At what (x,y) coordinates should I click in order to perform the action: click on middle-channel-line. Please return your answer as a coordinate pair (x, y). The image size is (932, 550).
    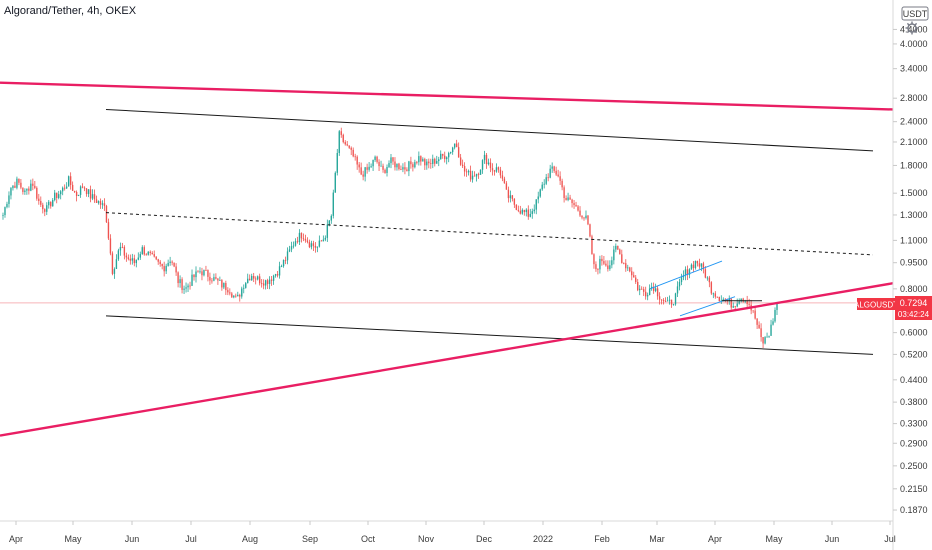
    Looking at the image, I should click on (489, 234).